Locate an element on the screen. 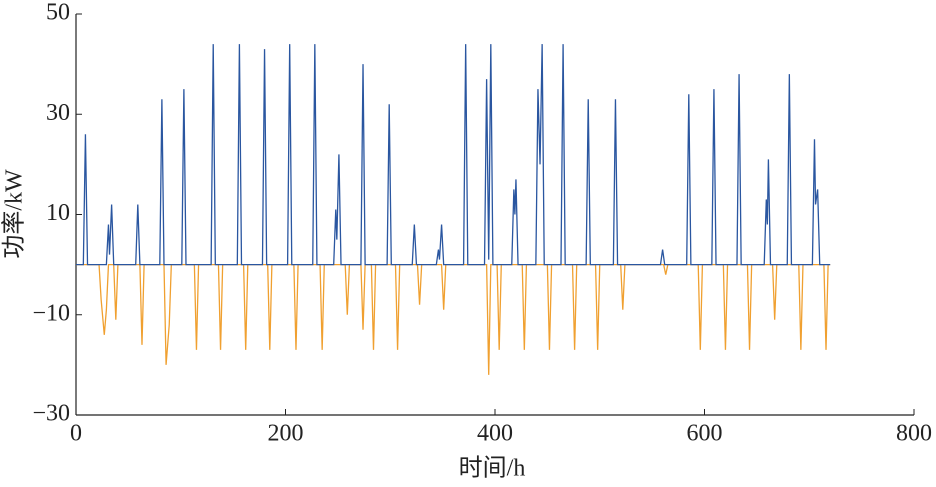  y-tick-label: 50 is located at coordinates (58, 13).